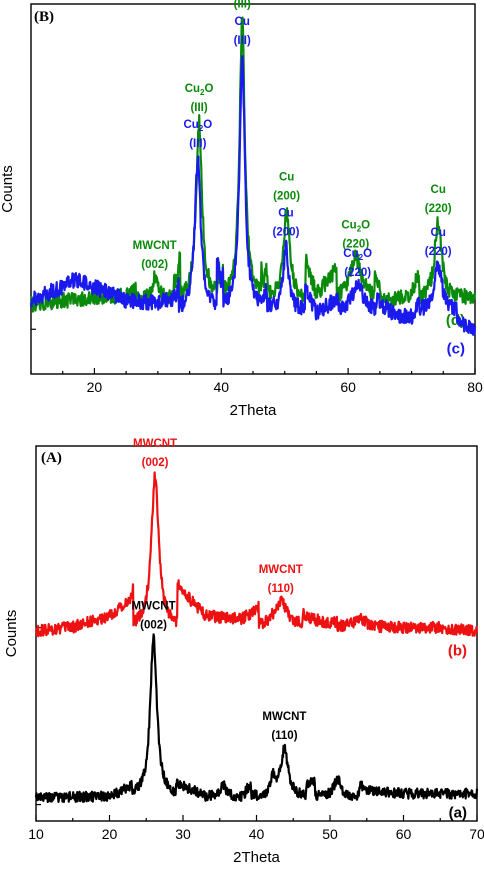 This screenshot has width=484, height=869. What do you see at coordinates (475, 387) in the screenshot?
I see `x-tick-label: 80` at bounding box center [475, 387].